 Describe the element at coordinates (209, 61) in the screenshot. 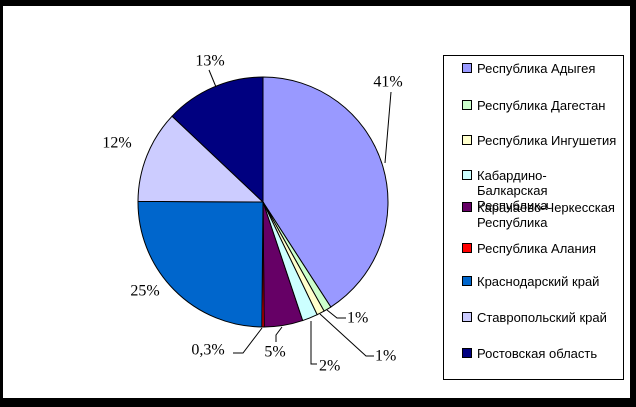

I see `slice-value-label-8: 13%` at that location.